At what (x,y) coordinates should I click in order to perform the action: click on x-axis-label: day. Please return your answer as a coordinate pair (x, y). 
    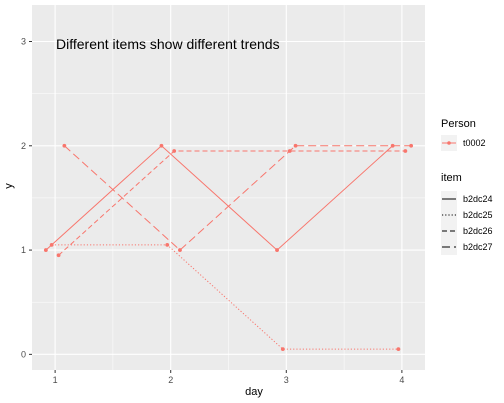
    Looking at the image, I should click on (254, 392).